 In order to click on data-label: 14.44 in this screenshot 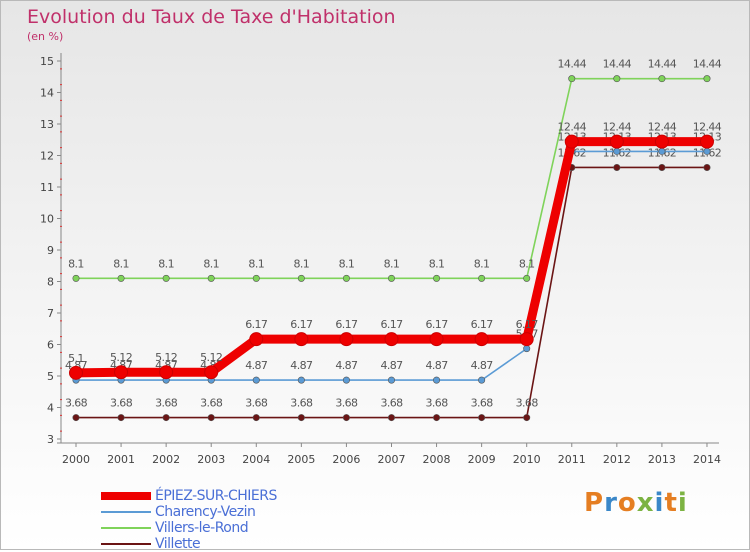, I will do `click(707, 64)`.